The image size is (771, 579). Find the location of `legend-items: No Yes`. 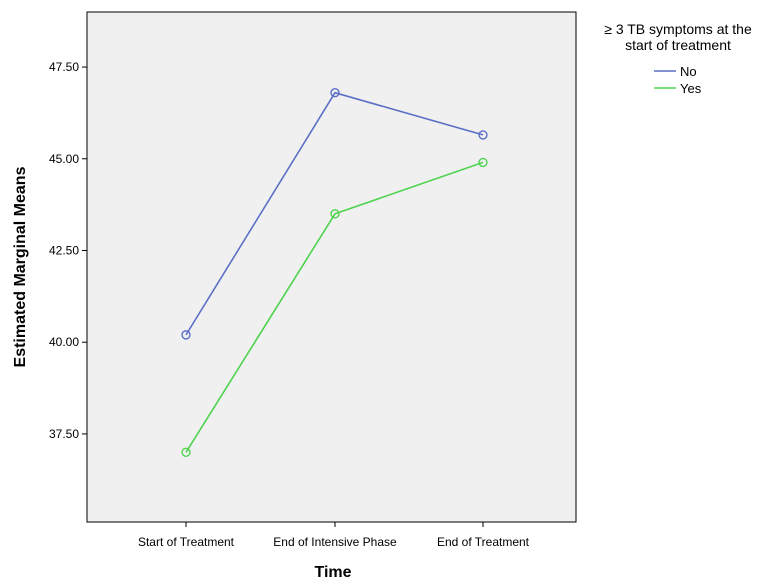

legend-items: No Yes is located at coordinates (678, 80).